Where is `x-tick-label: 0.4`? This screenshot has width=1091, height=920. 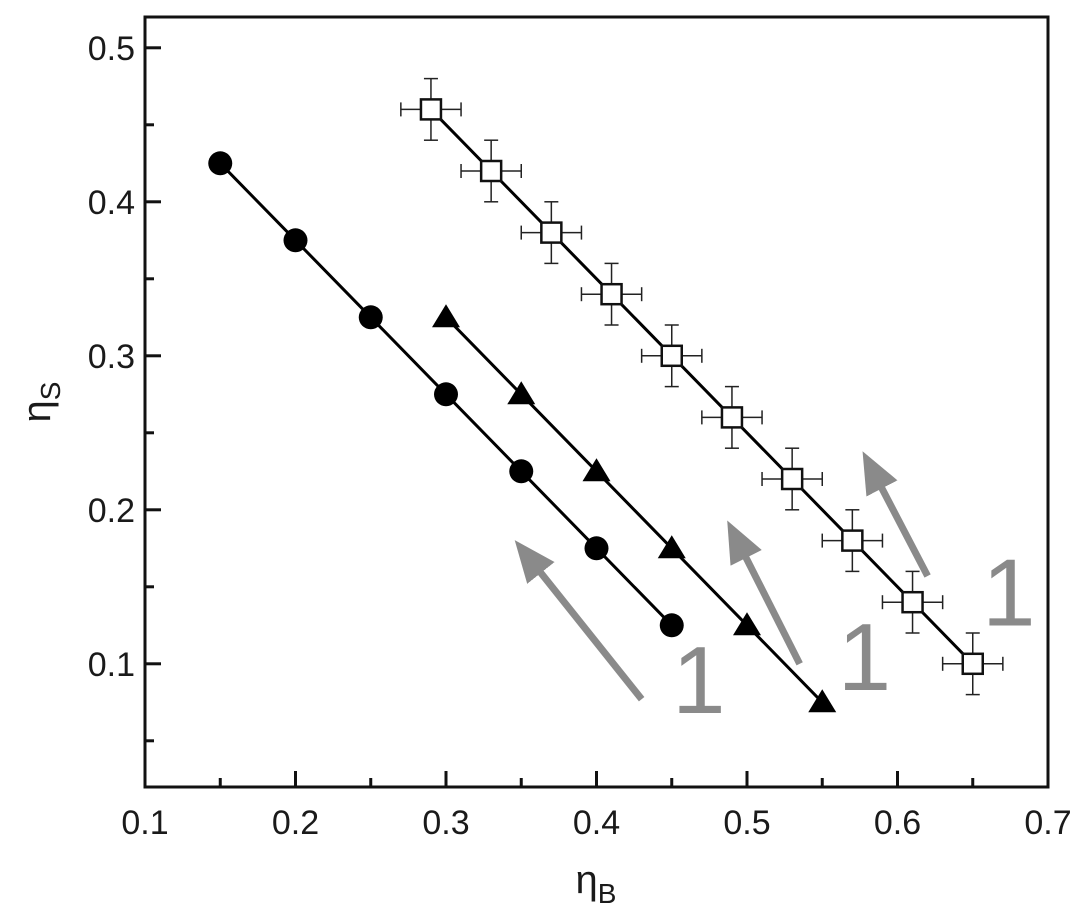 x-tick-label: 0.4 is located at coordinates (596, 823).